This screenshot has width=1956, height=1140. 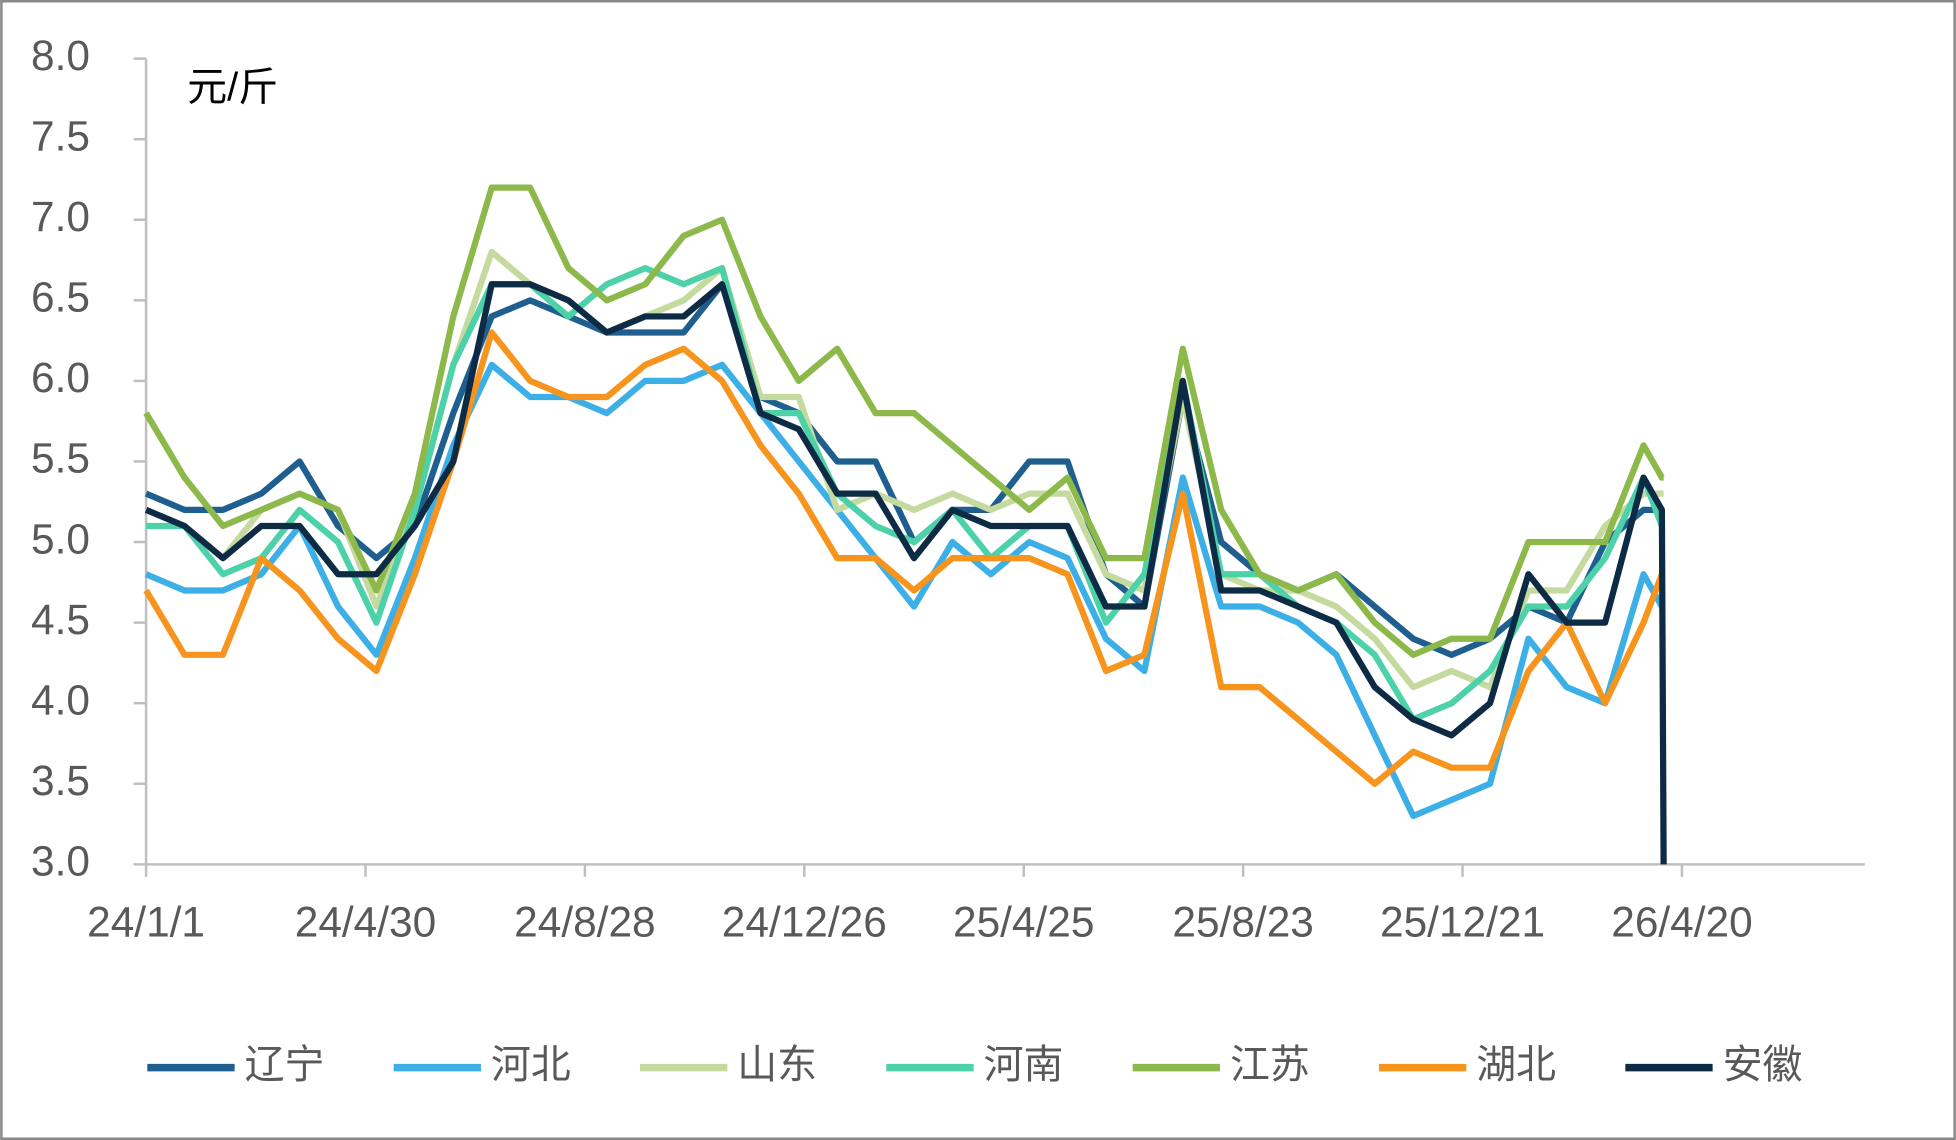 What do you see at coordinates (777, 1065) in the screenshot?
I see `legend-label: 山东` at bounding box center [777, 1065].